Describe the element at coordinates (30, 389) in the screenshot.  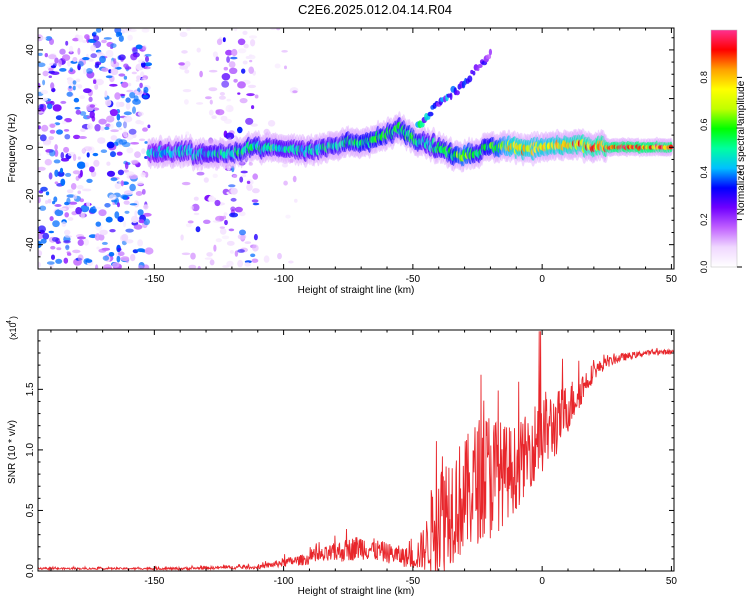
I see `snr-y-tick-label: 1.5` at that location.